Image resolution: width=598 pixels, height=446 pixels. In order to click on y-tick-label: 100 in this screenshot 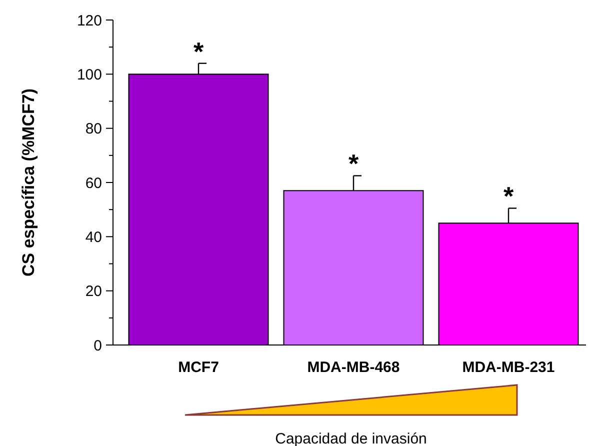, I will do `click(89, 75)`.